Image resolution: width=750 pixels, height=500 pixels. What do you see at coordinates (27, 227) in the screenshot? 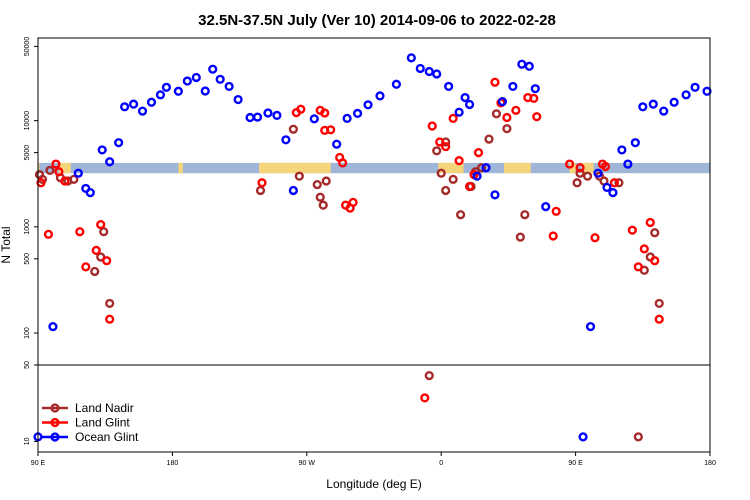
I see `y-tick-label: 1000` at bounding box center [27, 227].